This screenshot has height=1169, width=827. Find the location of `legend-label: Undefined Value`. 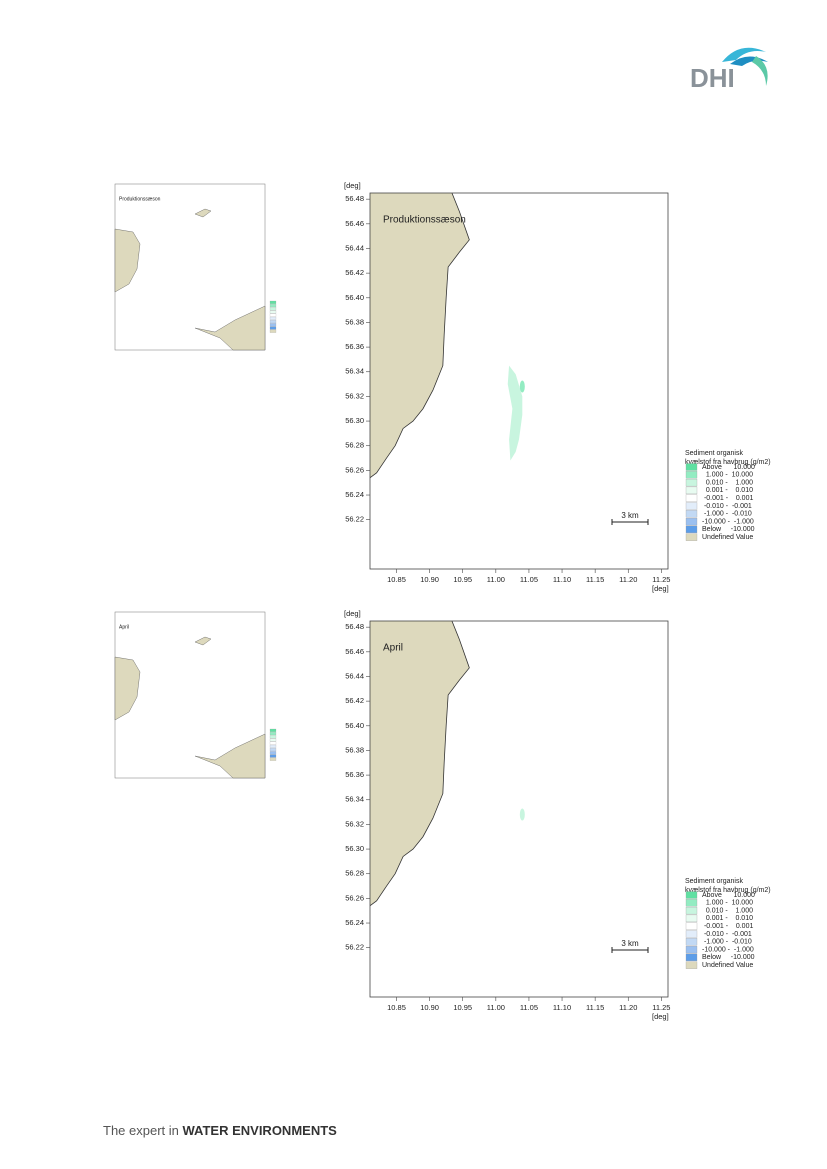

legend-label: Undefined Value is located at coordinates (727, 537).